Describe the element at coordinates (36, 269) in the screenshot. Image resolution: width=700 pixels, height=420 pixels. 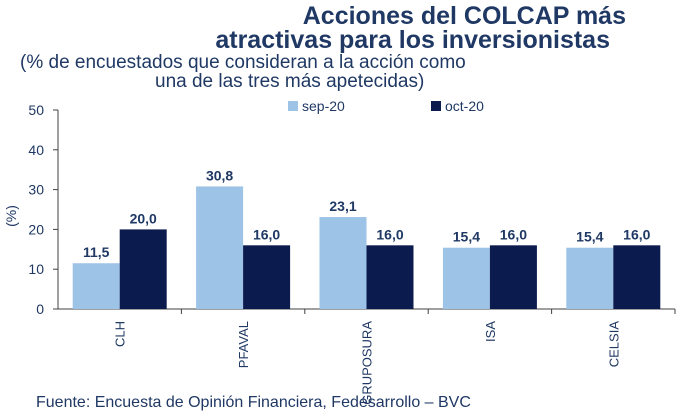
I see `y-tick-label: 10` at that location.